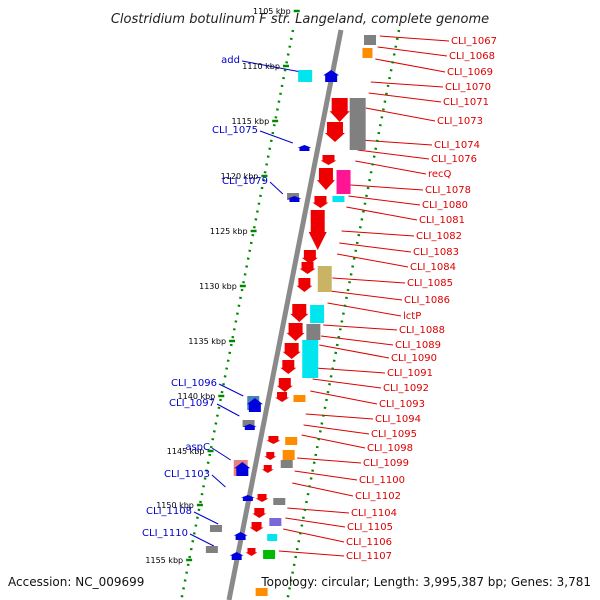  I want to click on gene-label-right: CLI_1093, so click(402, 404).